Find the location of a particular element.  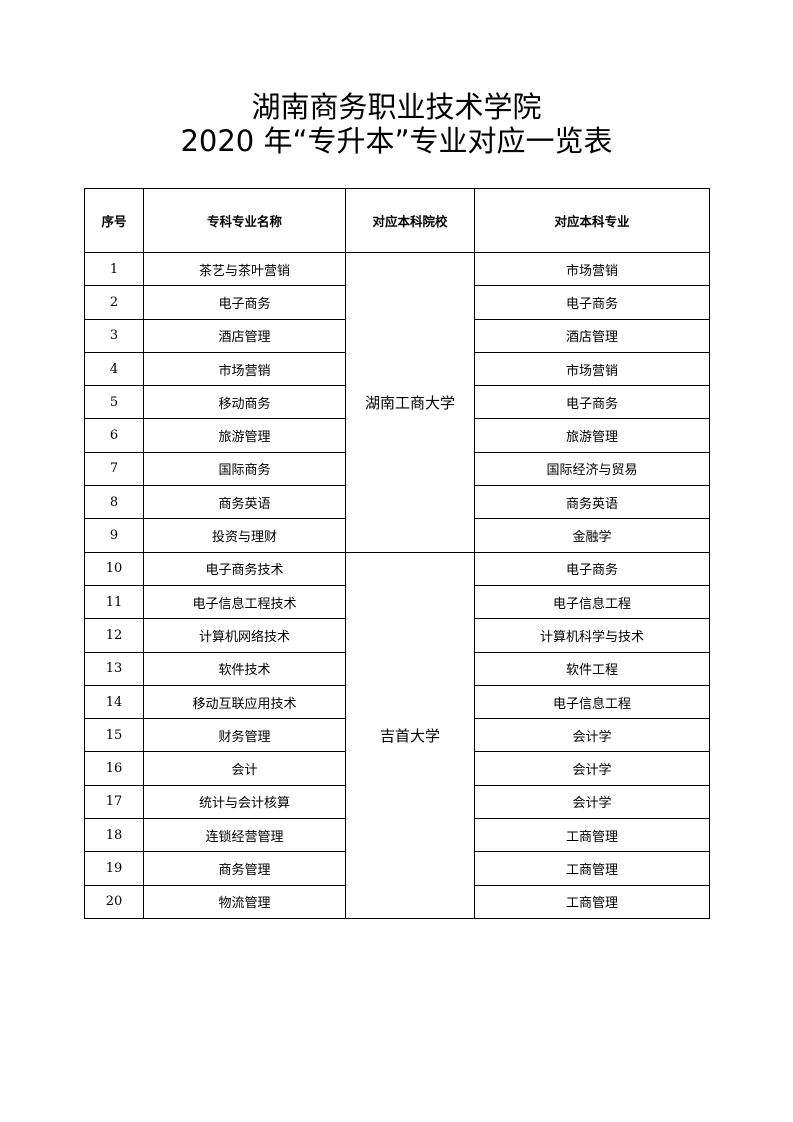

row-index: 9 is located at coordinates (114, 535).